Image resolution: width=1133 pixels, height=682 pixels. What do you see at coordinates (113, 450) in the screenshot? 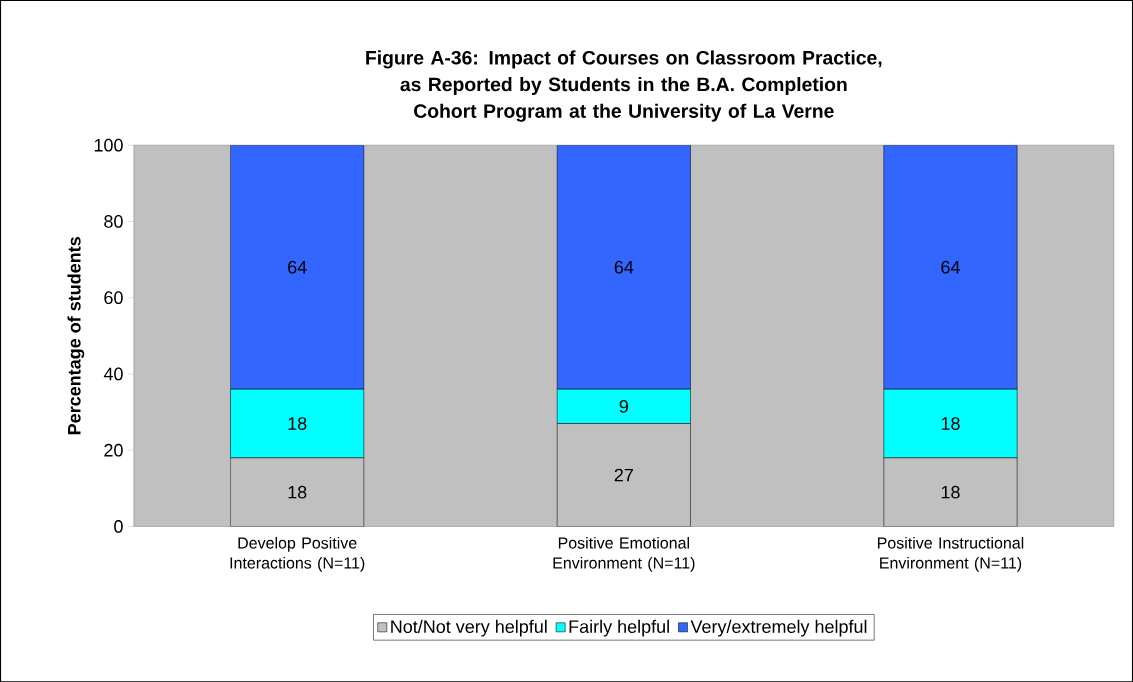
I see `y-tick-label: 20` at bounding box center [113, 450].